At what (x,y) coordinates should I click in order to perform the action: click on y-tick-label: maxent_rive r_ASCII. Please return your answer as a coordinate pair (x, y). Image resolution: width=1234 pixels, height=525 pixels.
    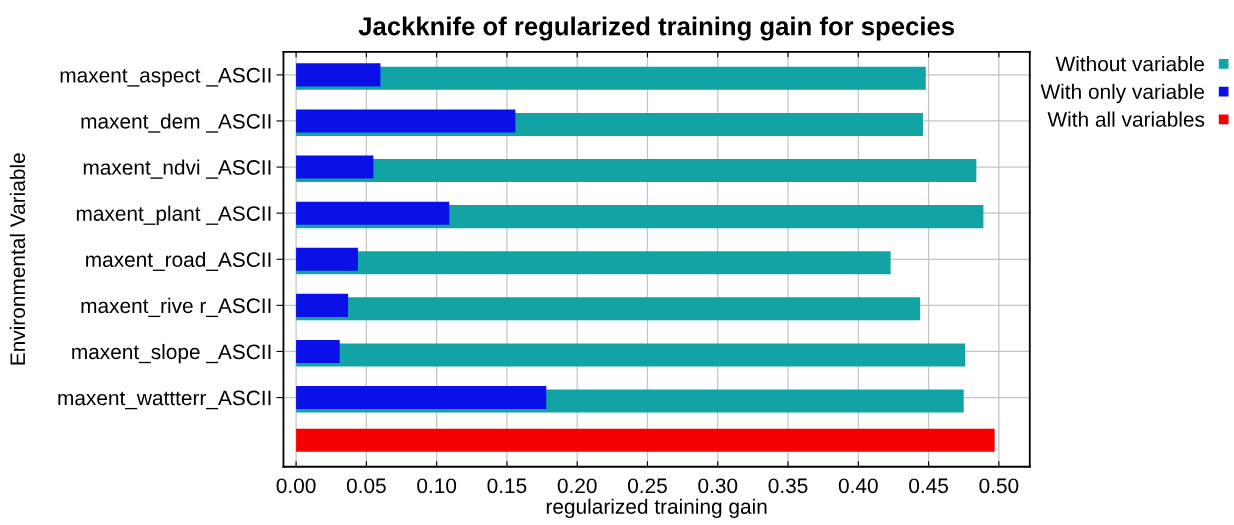
    Looking at the image, I should click on (176, 307).